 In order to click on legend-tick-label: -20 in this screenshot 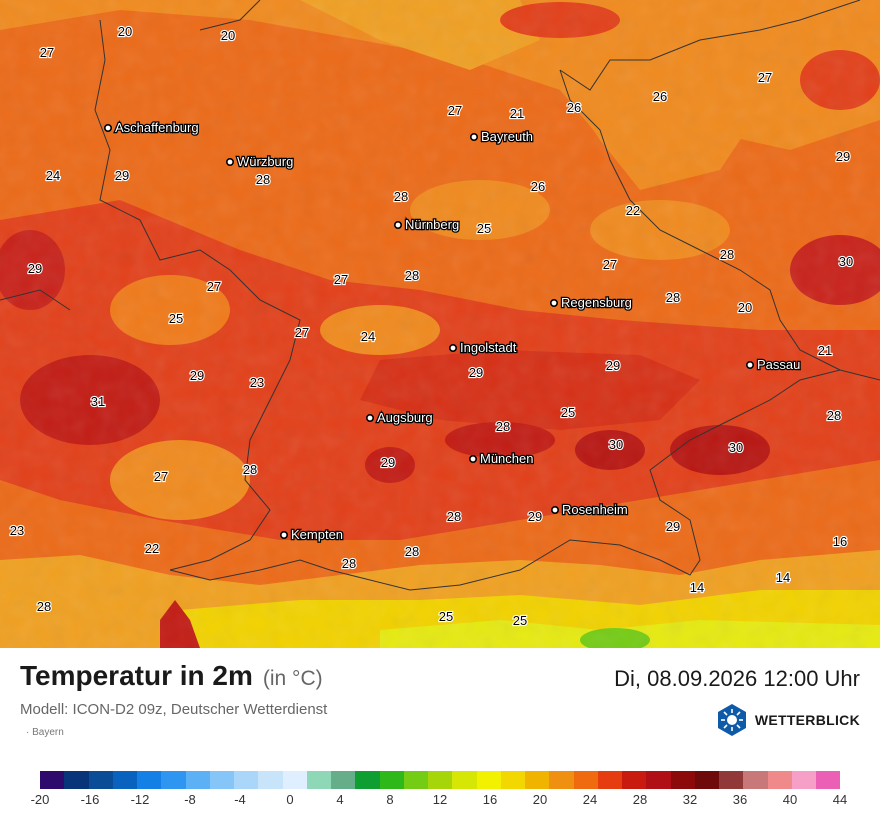, I will do `click(40, 799)`.